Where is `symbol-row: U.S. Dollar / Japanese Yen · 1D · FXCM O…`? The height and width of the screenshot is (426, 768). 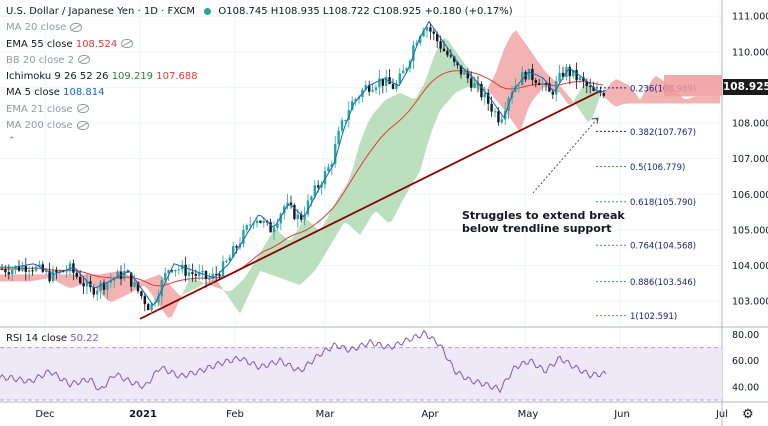
symbol-row: U.S. Dollar / Japanese Yen · 1D · FXCM O… is located at coordinates (259, 12).